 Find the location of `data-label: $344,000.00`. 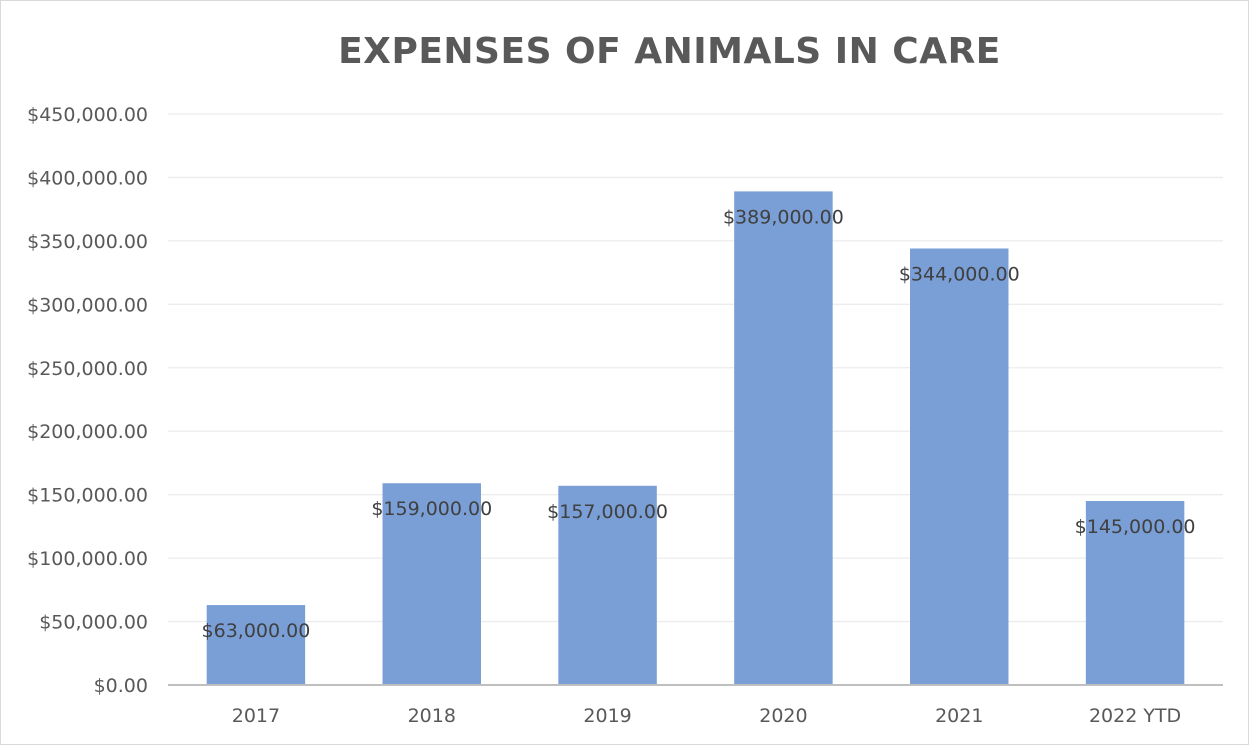

data-label: $344,000.00 is located at coordinates (959, 275).